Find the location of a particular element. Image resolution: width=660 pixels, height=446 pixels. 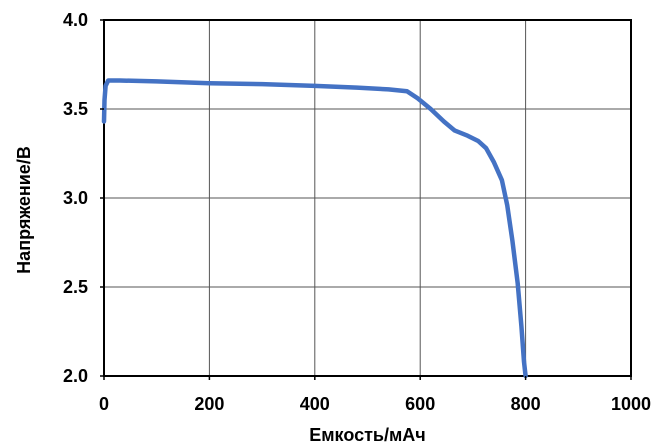

y-tick-label: 2.5 is located at coordinates (75, 287).